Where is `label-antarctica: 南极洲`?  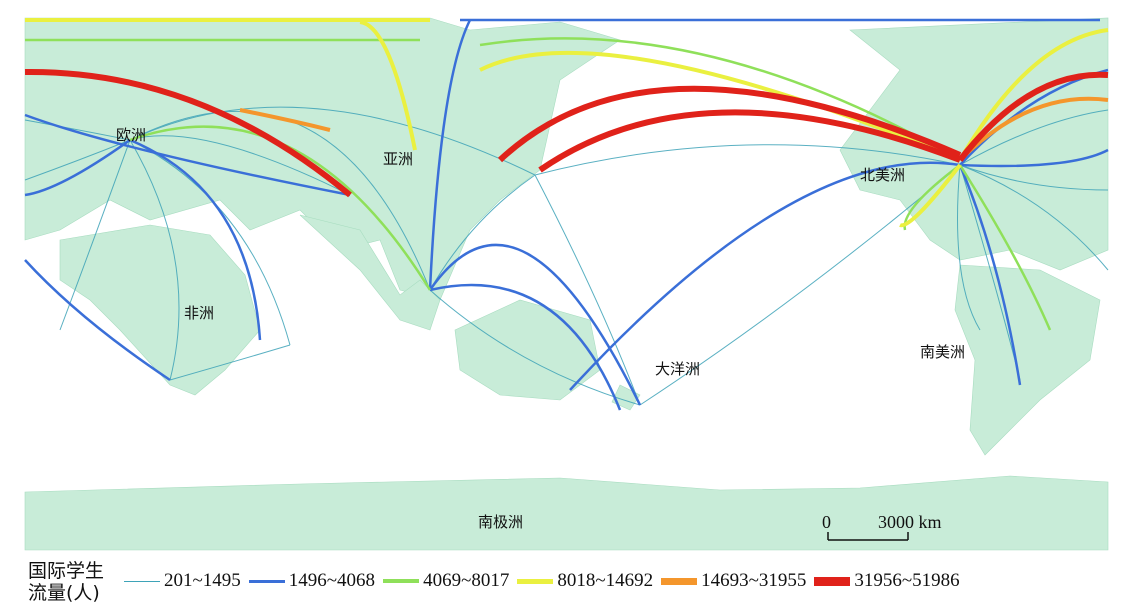 label-antarctica: 南极洲 is located at coordinates (500, 522).